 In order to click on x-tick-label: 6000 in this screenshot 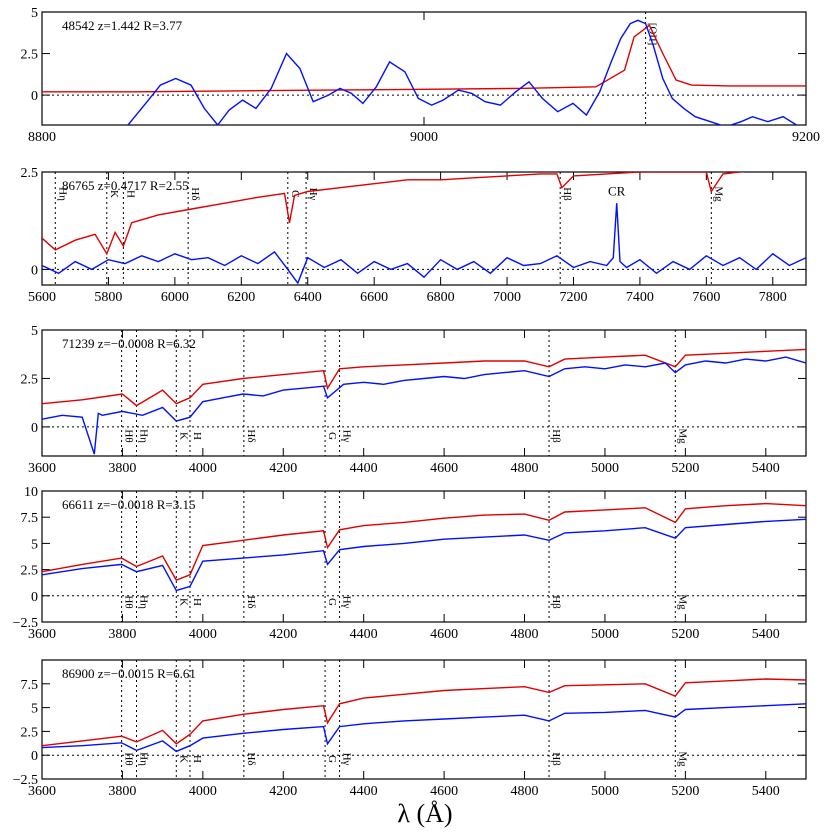, I will do `click(175, 297)`.